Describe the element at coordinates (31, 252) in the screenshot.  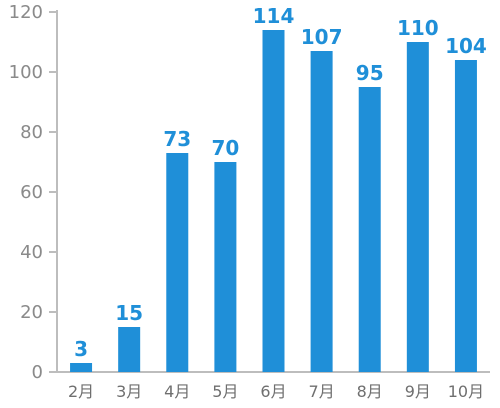
I see `y-tick-label: 40` at that location.